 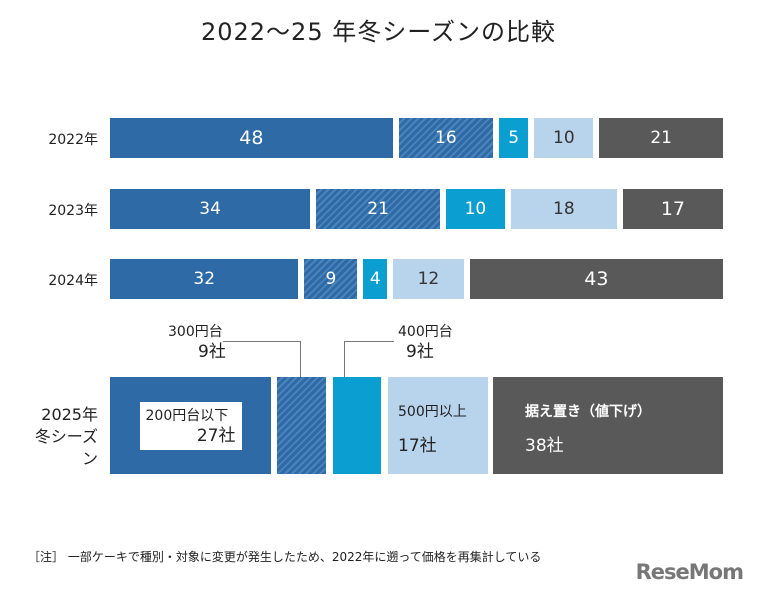 I want to click on bar-segment: 18, so click(x=563, y=209).